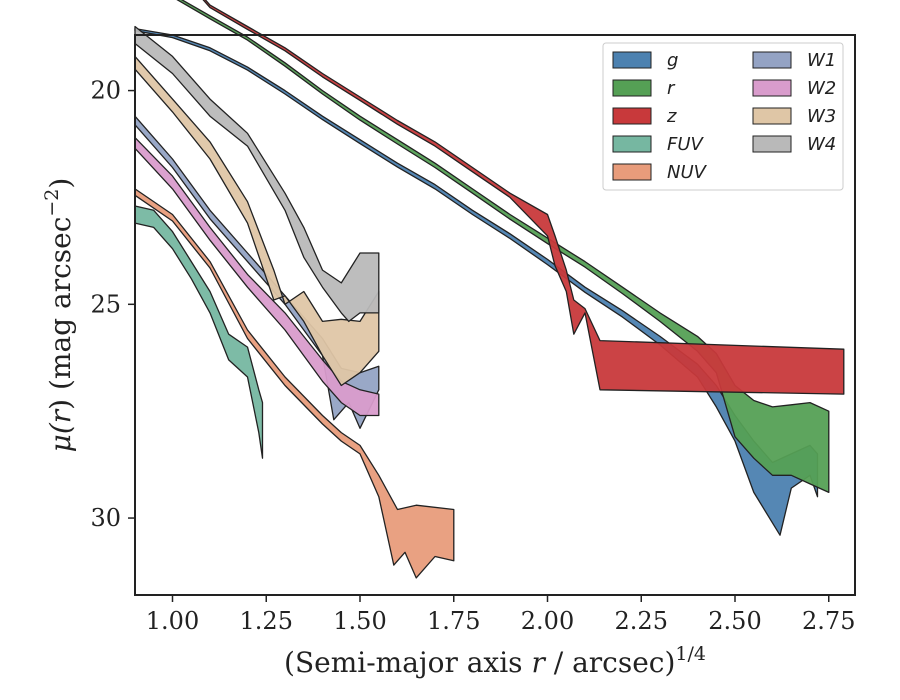 The height and width of the screenshot is (700, 900). What do you see at coordinates (671, 88) in the screenshot?
I see `legend-label-r: r` at bounding box center [671, 88].